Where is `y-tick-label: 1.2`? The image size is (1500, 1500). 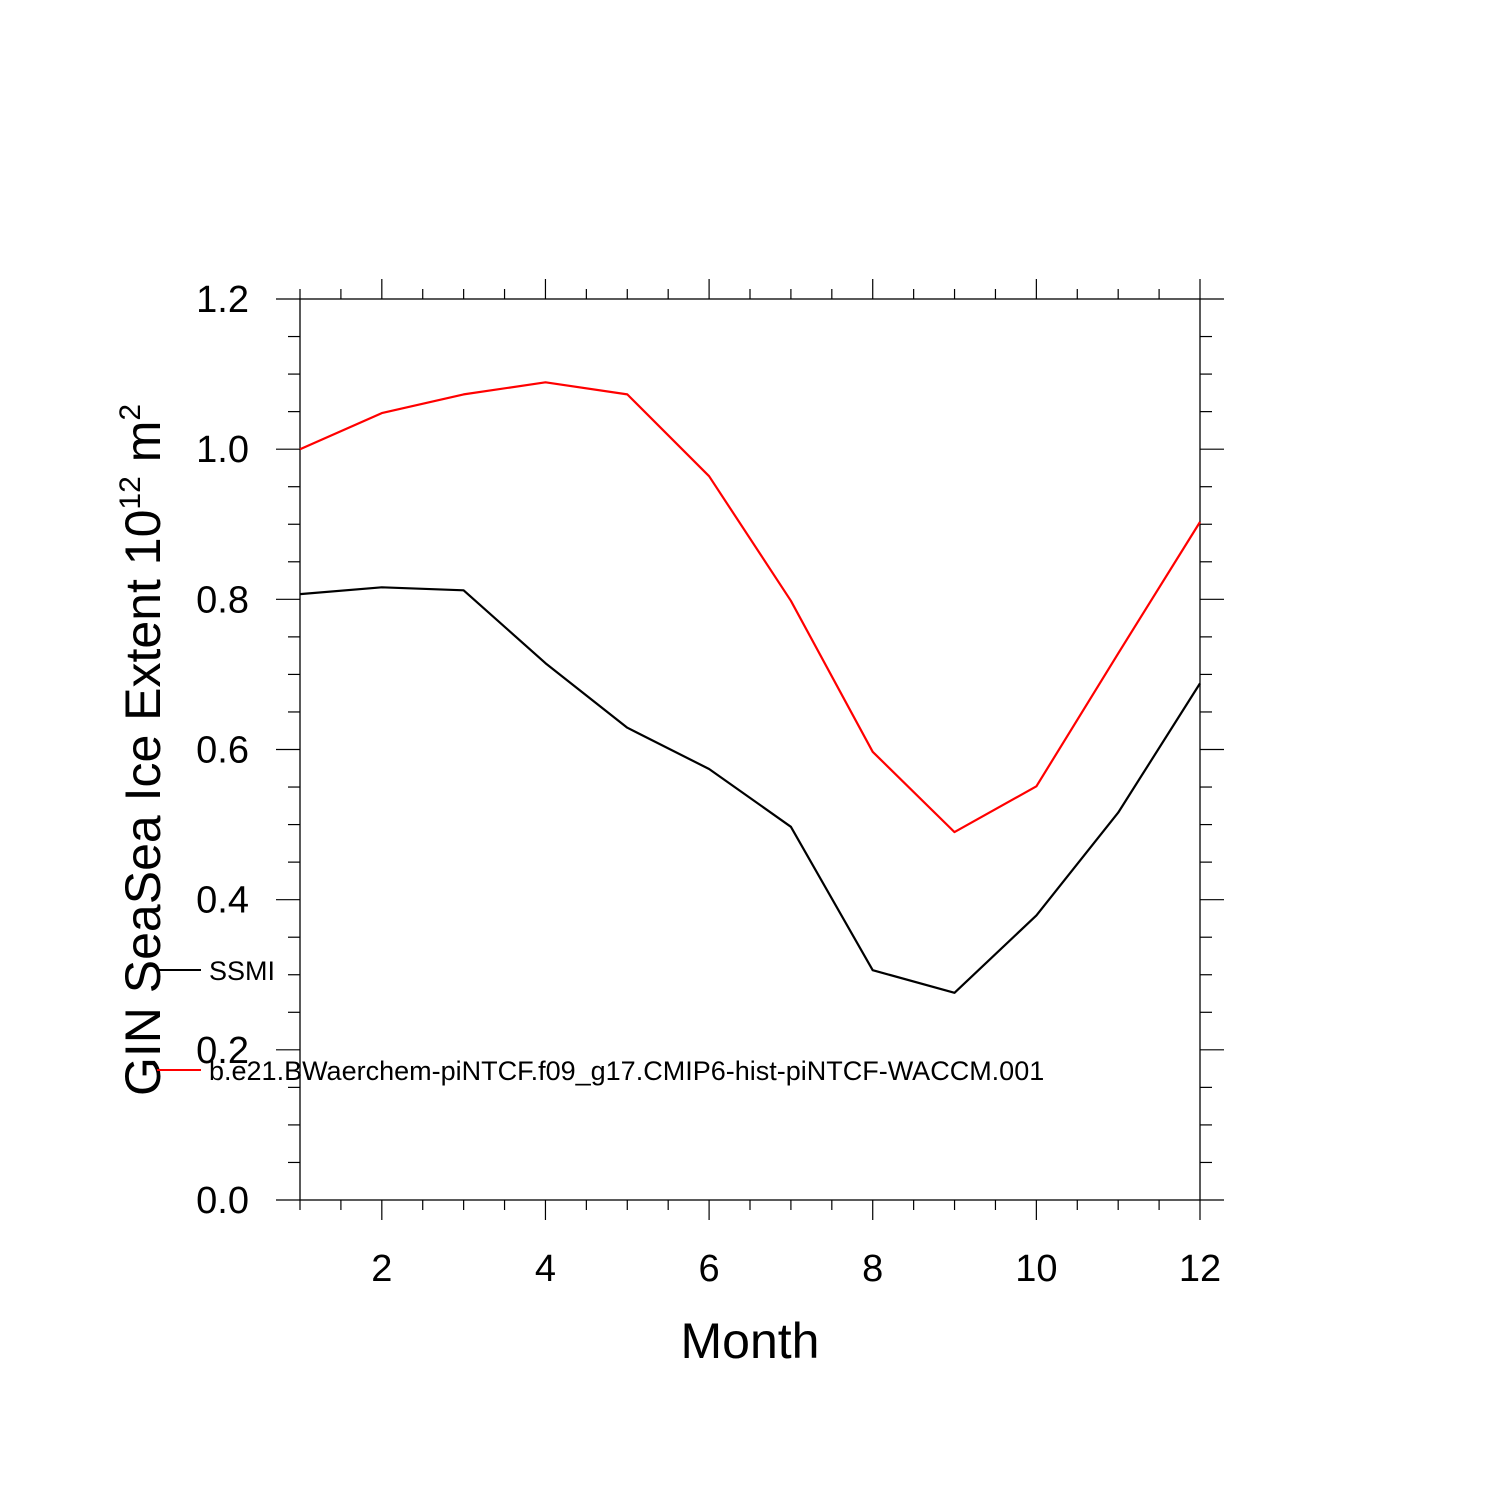 y-tick-label: 1.2 is located at coordinates (222, 300).